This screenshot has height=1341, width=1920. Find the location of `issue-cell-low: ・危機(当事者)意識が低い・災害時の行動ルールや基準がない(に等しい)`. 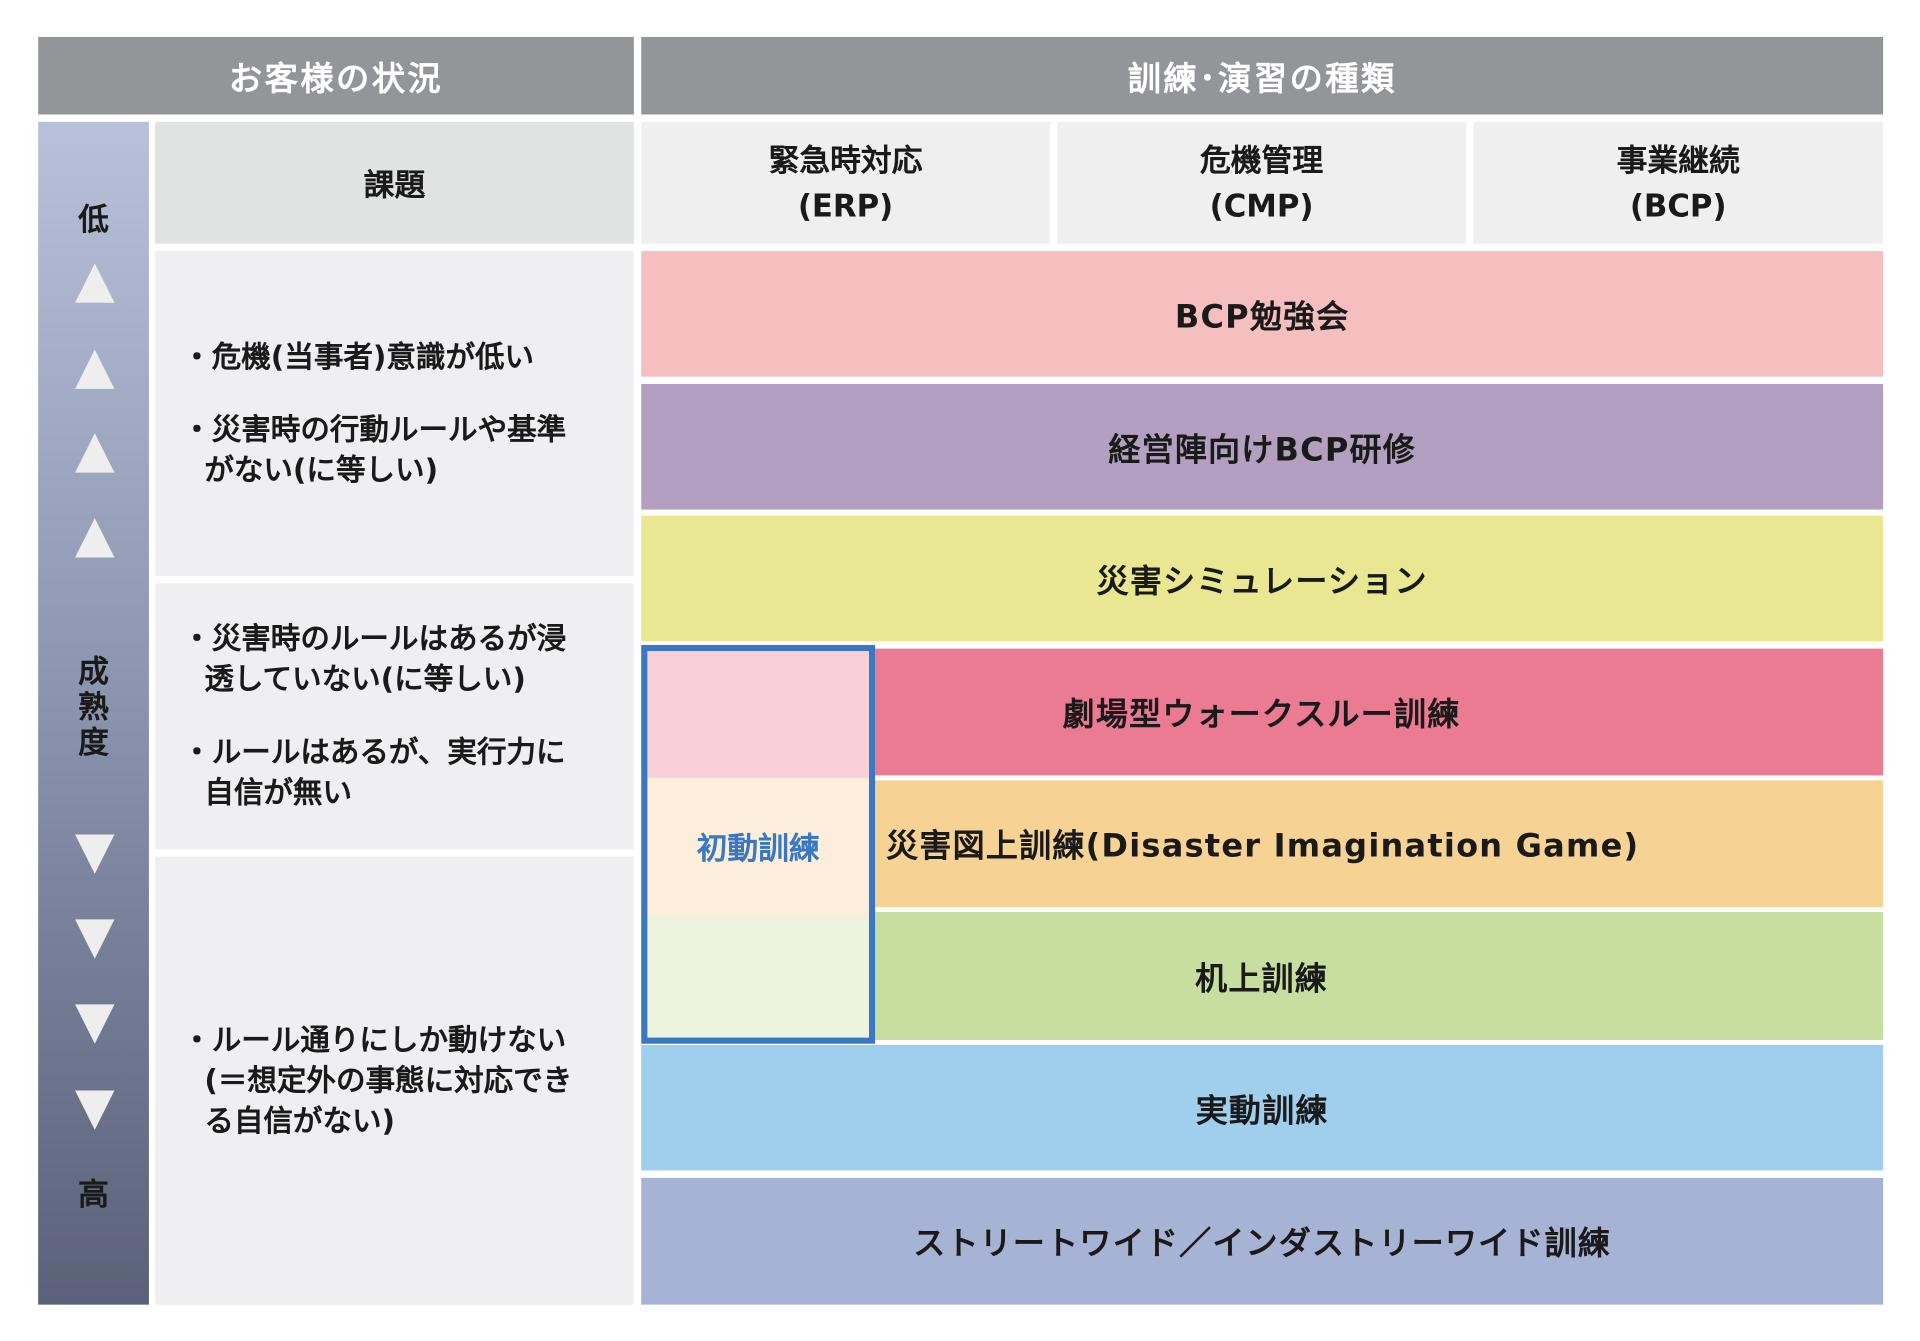

issue-cell-low: ・危機(当事者)意識が低い・災害時の行動ルールや基準がない(に等しい) is located at coordinates (394, 414).